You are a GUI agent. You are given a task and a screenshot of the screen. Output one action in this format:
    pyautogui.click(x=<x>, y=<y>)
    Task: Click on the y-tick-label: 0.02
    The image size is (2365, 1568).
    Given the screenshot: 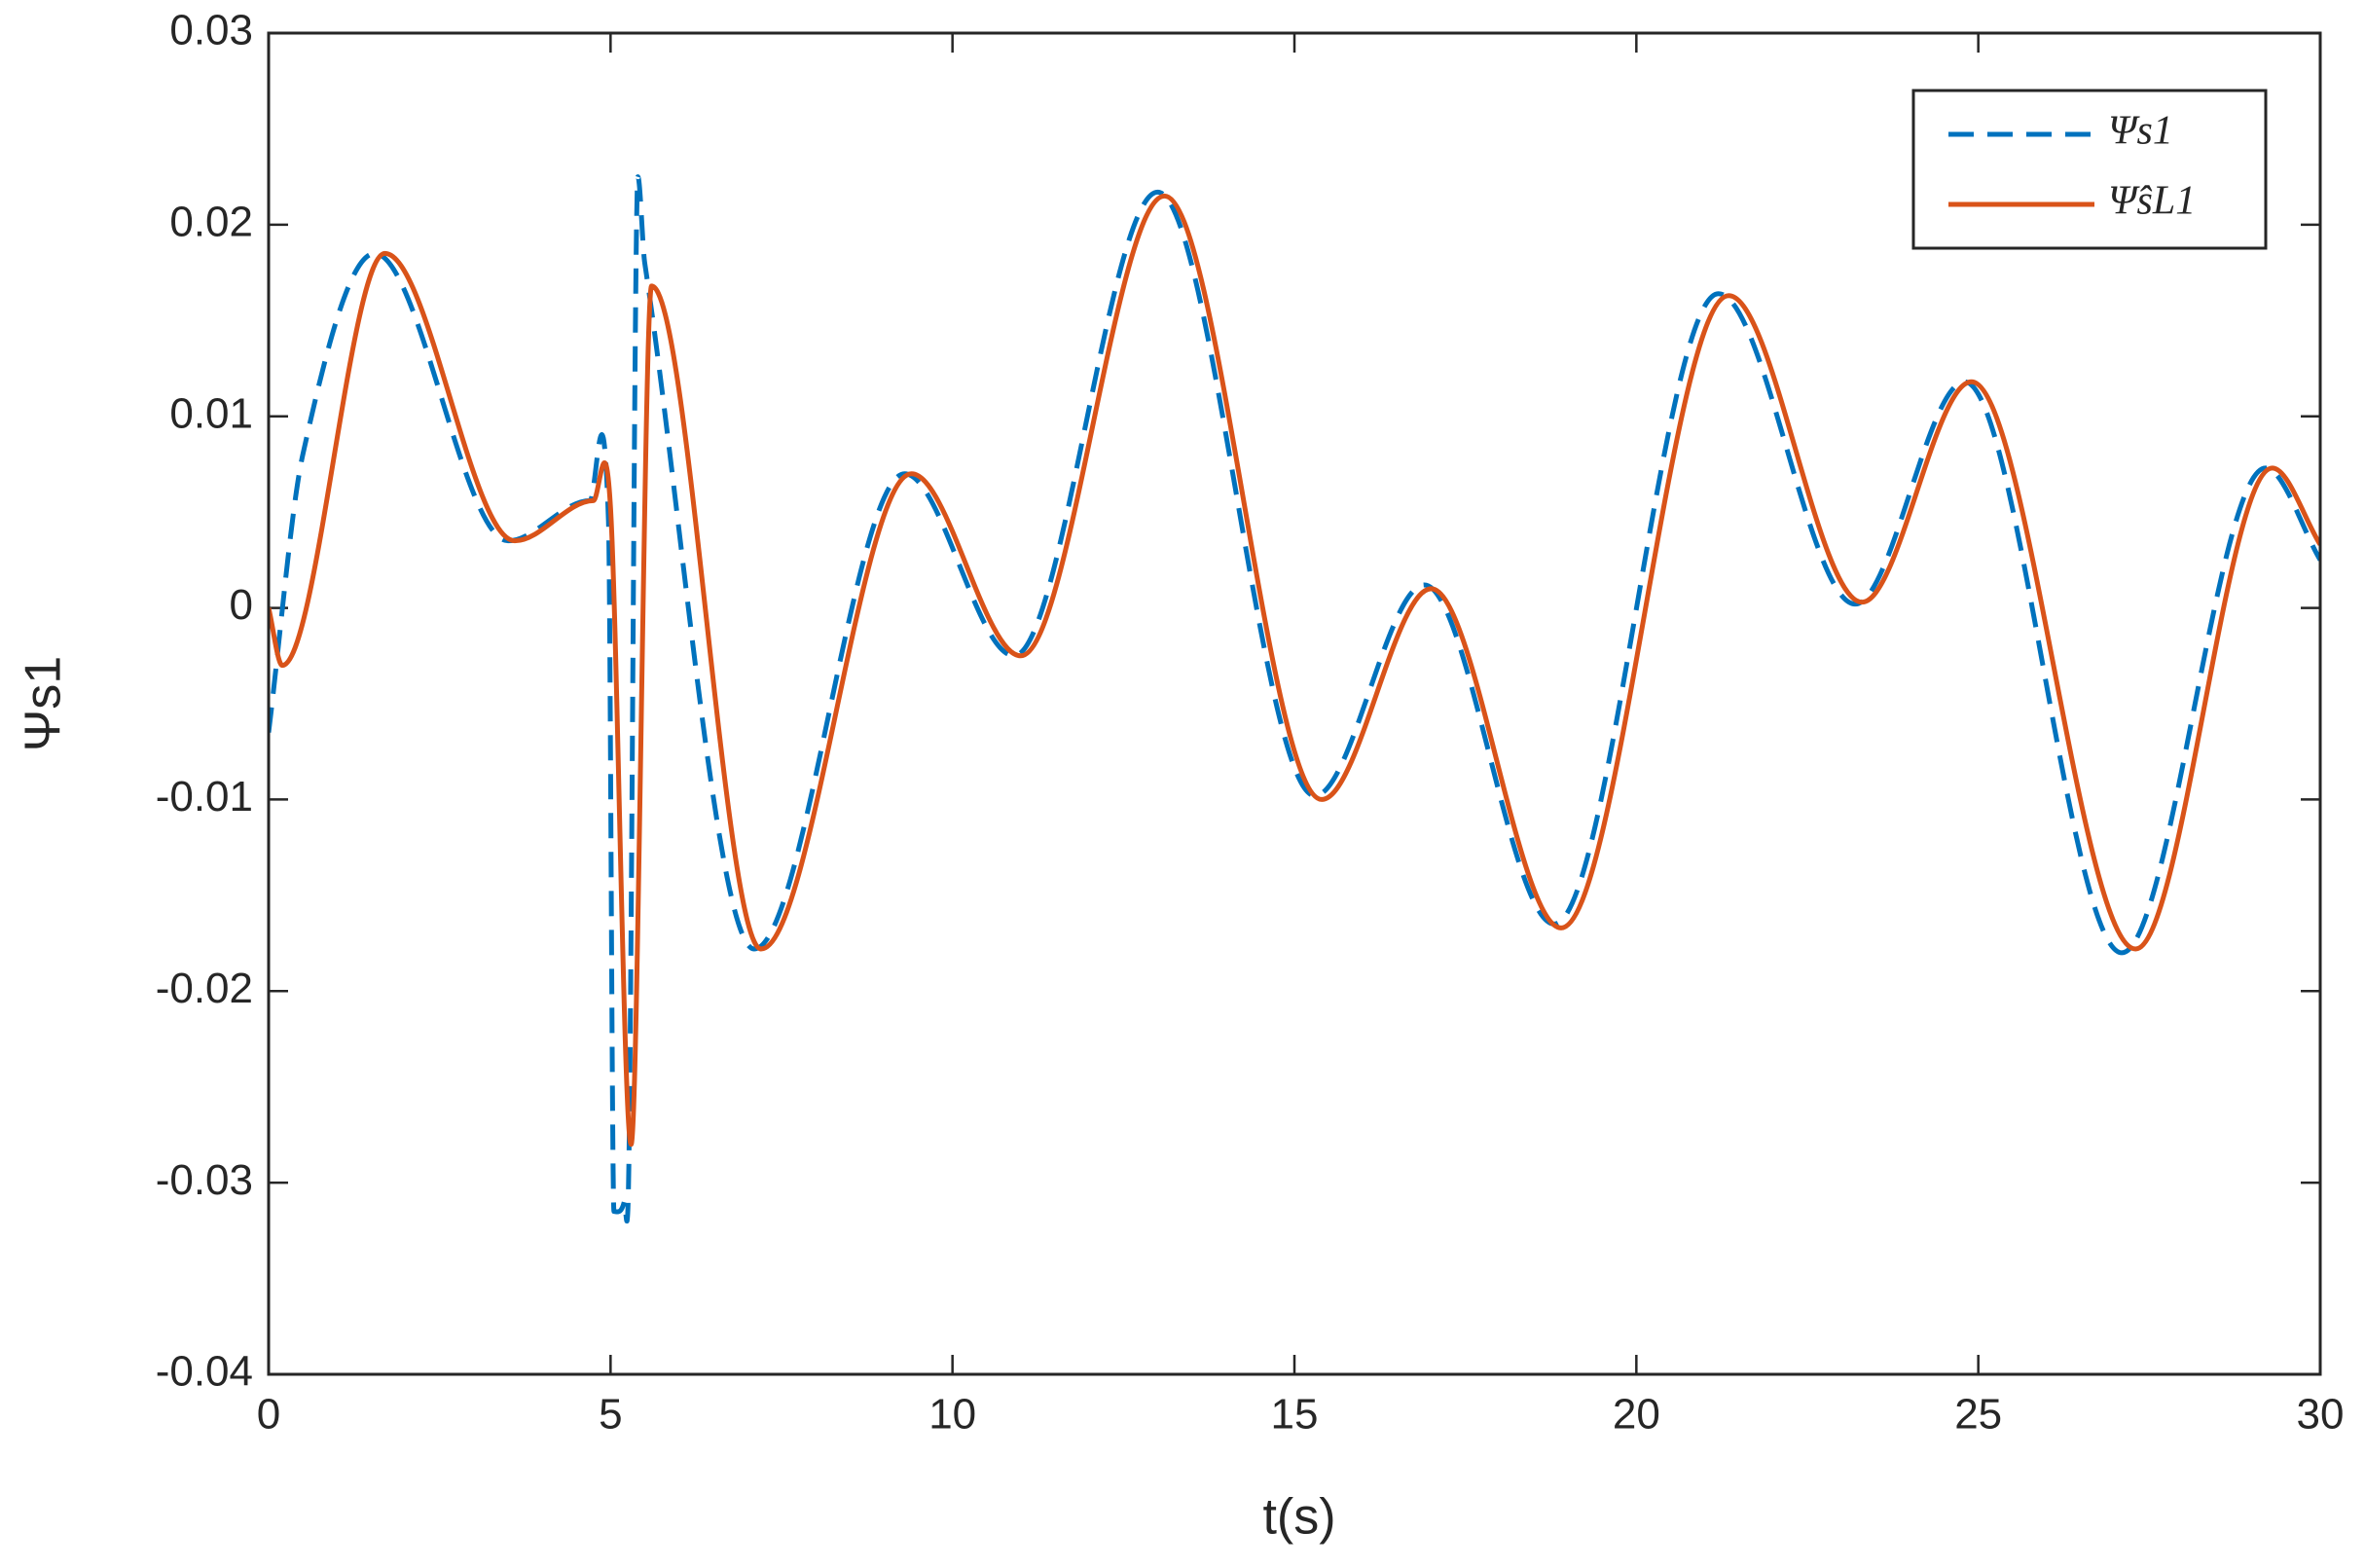 What is the action you would take?
    pyautogui.click(x=211, y=221)
    